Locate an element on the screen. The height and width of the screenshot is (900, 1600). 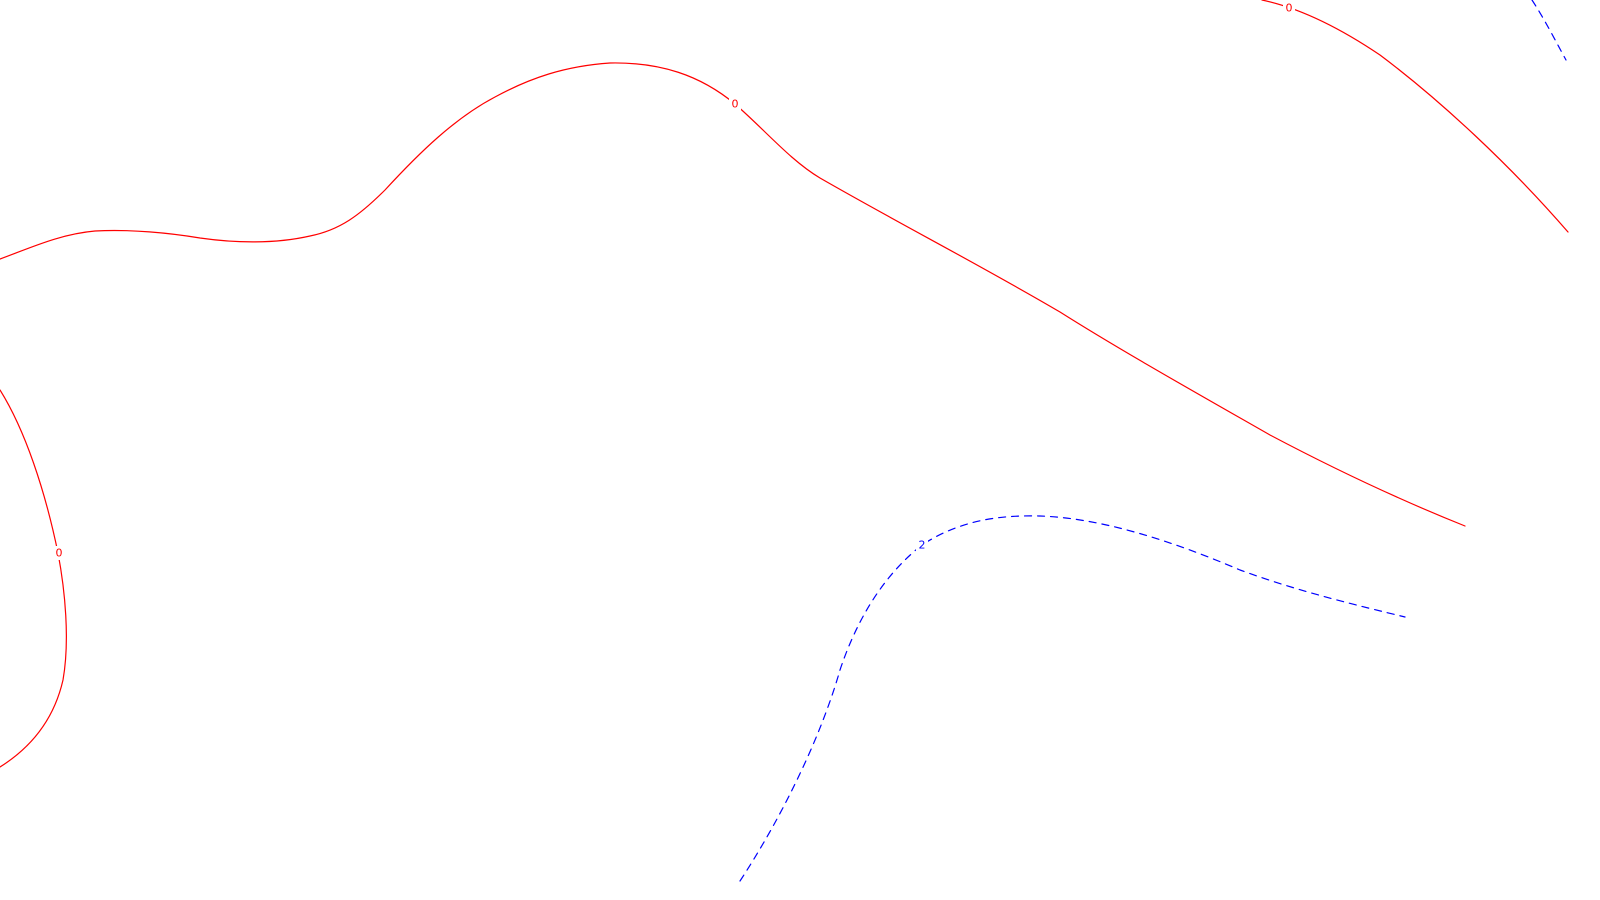
contour-zero-left: 0 is located at coordinates (33, 578).